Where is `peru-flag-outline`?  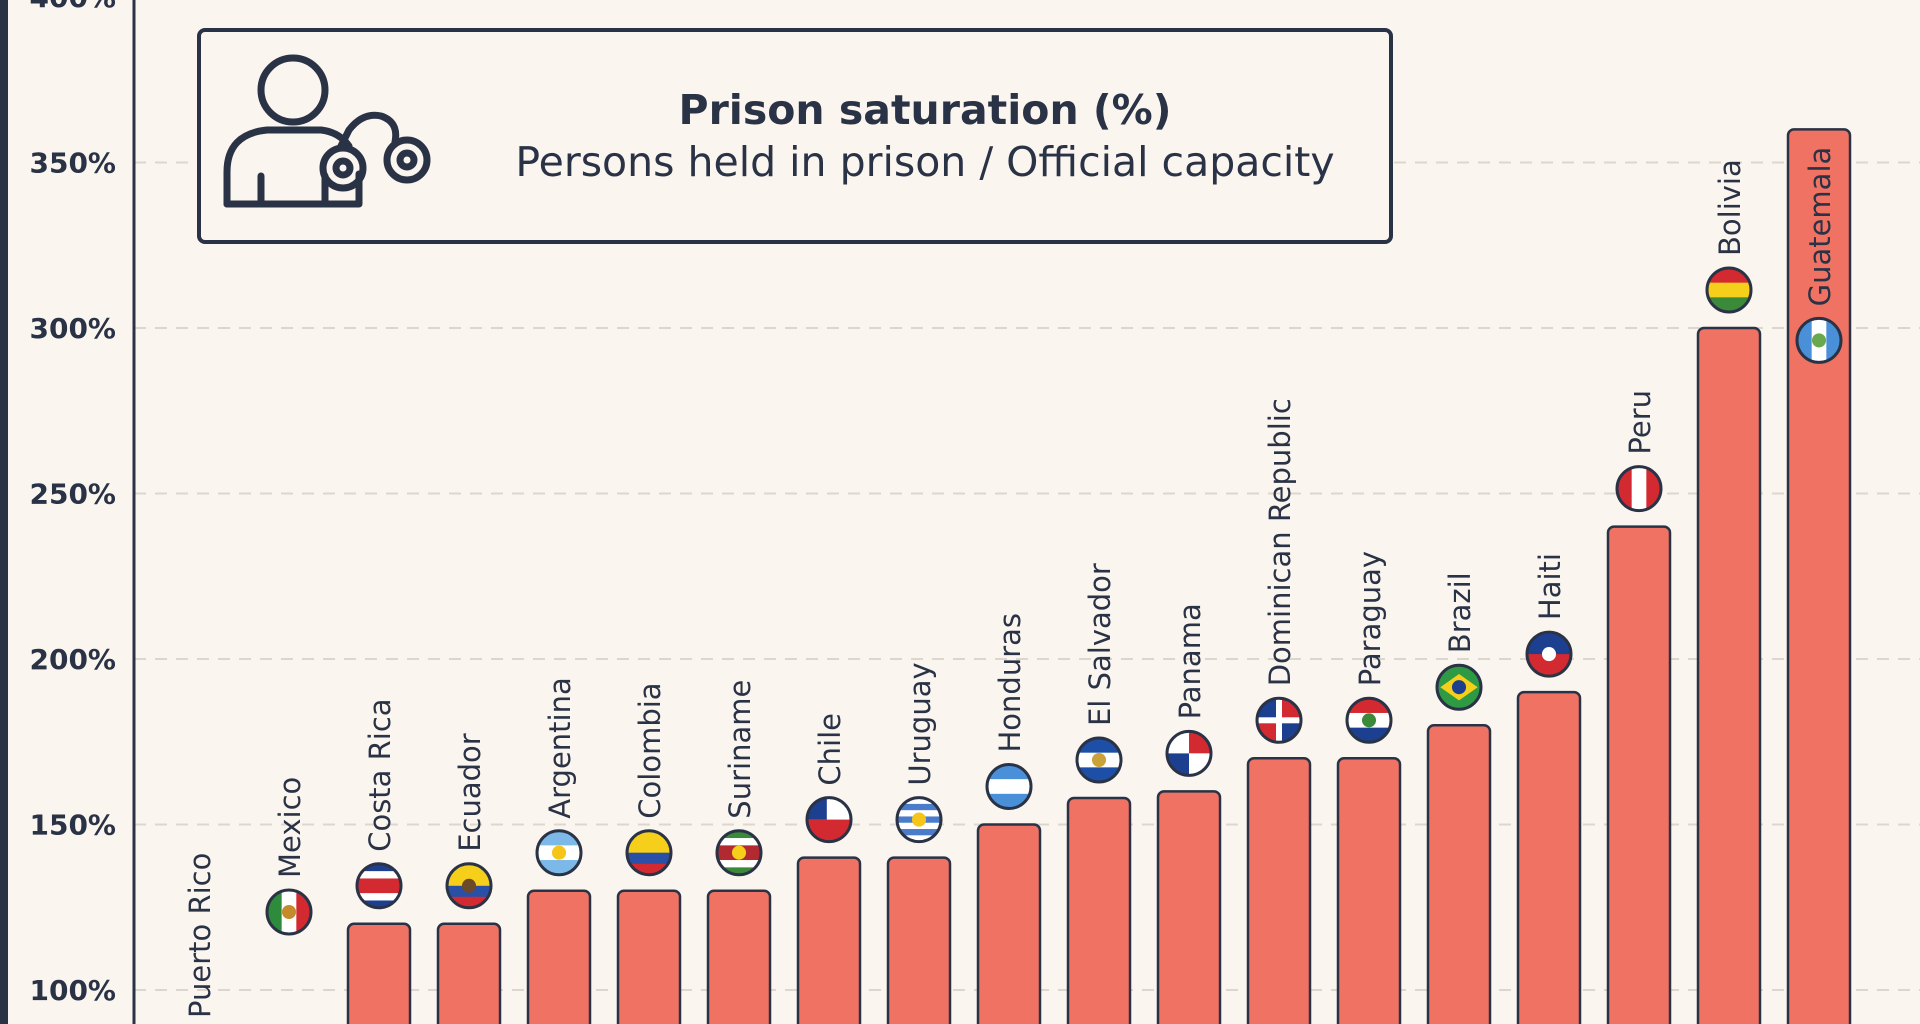
peru-flag-outline is located at coordinates (1639, 489).